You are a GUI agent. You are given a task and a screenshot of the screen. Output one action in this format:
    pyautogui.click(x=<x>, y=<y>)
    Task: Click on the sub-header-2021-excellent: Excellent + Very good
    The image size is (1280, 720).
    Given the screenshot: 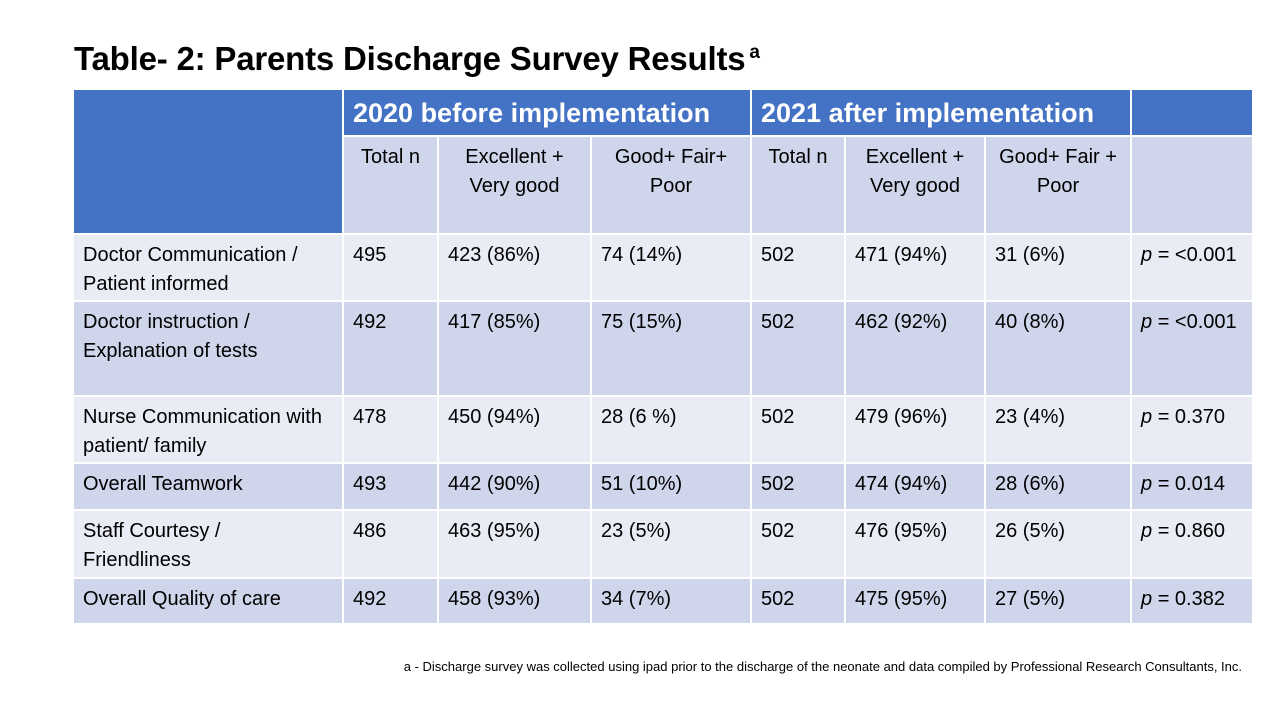 What is the action you would take?
    pyautogui.click(x=915, y=185)
    